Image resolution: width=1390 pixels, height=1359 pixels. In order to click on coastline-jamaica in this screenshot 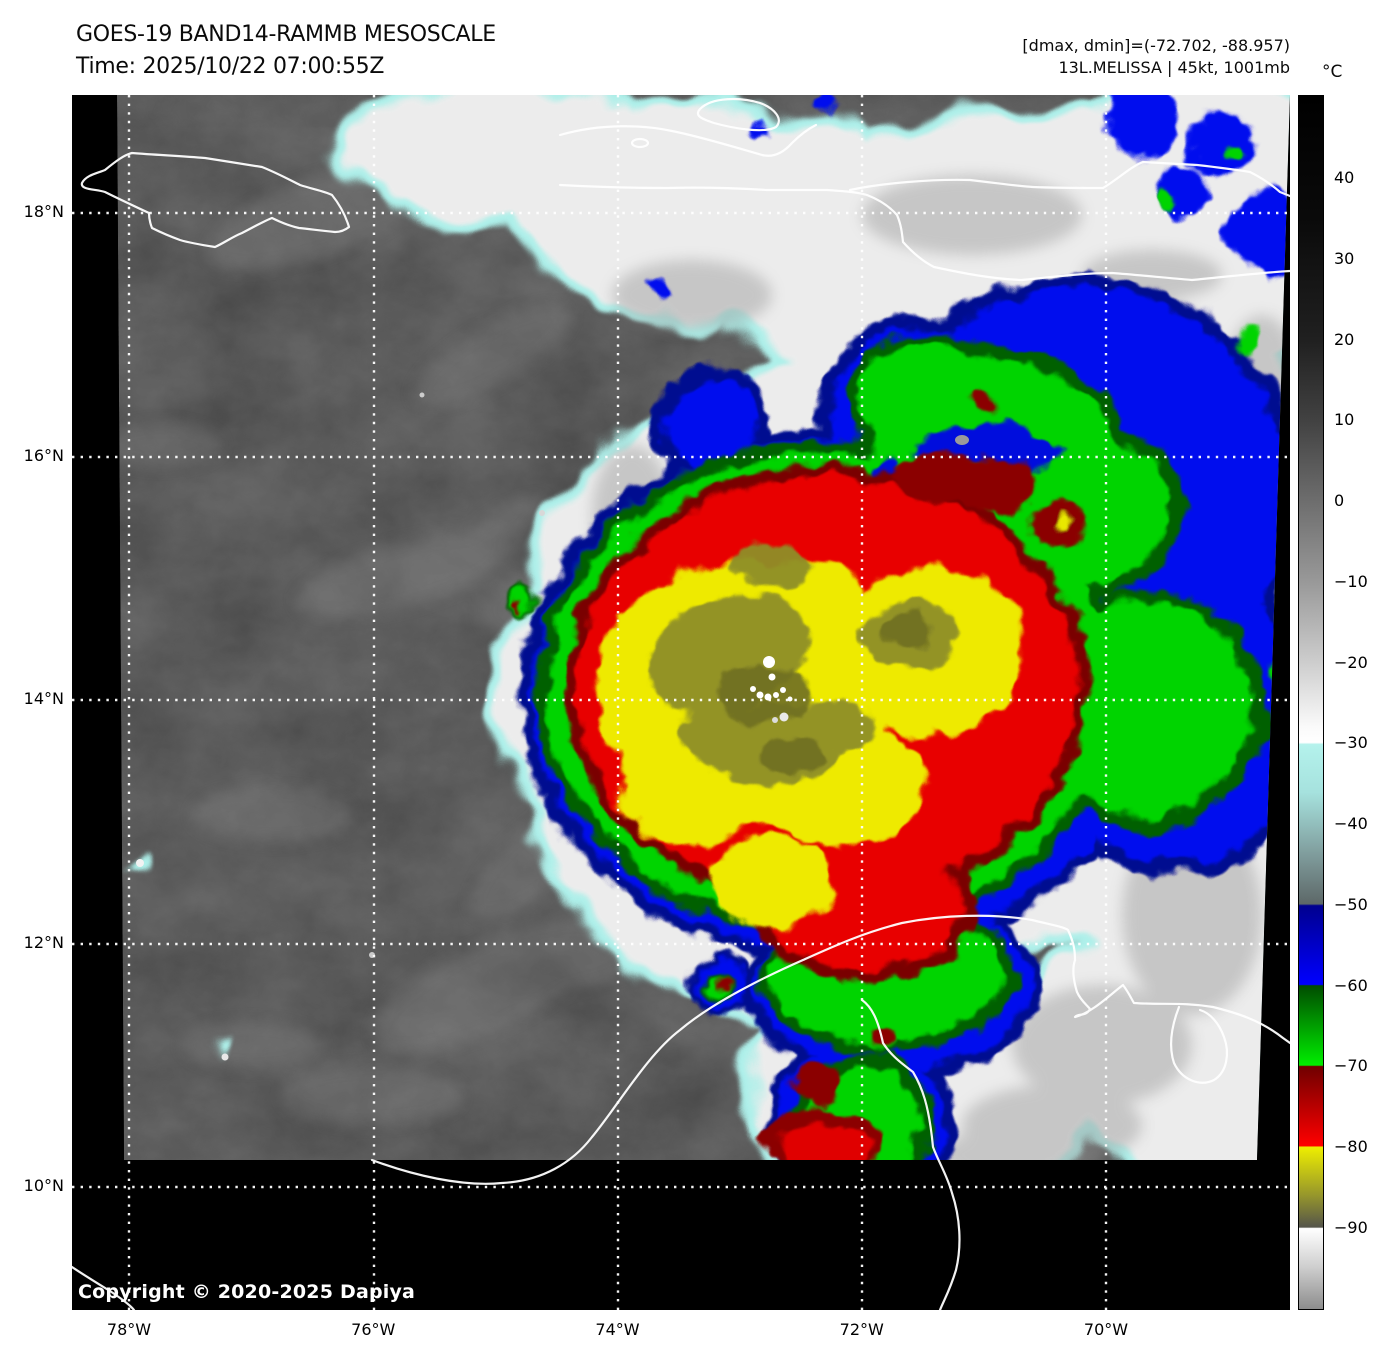, I will do `click(215, 200)`.